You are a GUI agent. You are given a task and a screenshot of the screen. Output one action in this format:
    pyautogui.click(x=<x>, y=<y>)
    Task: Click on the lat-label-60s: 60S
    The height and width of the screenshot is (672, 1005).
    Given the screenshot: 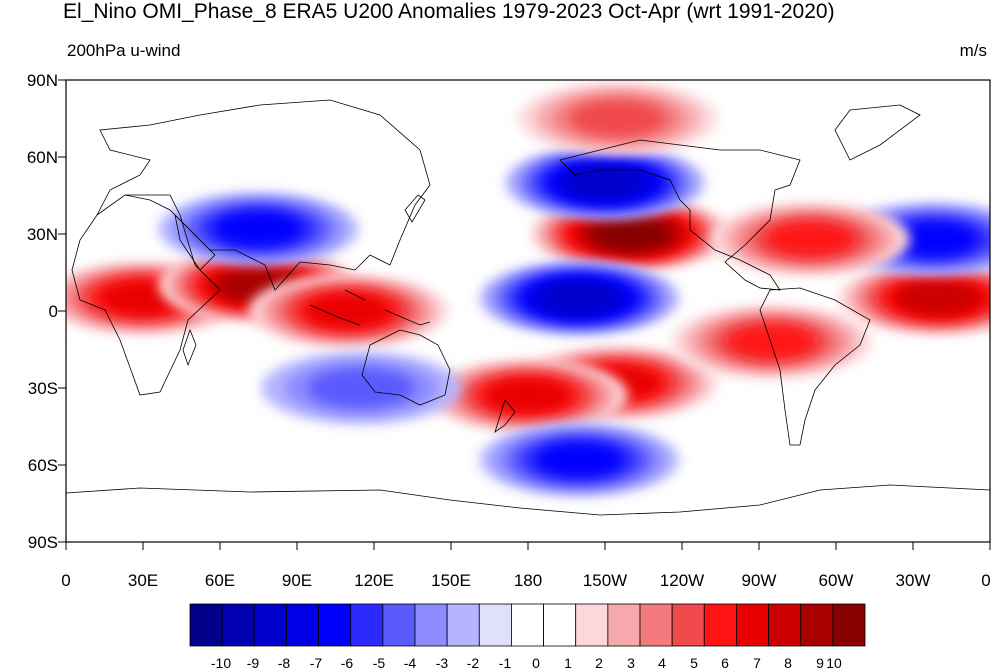 What is the action you would take?
    pyautogui.click(x=43, y=465)
    